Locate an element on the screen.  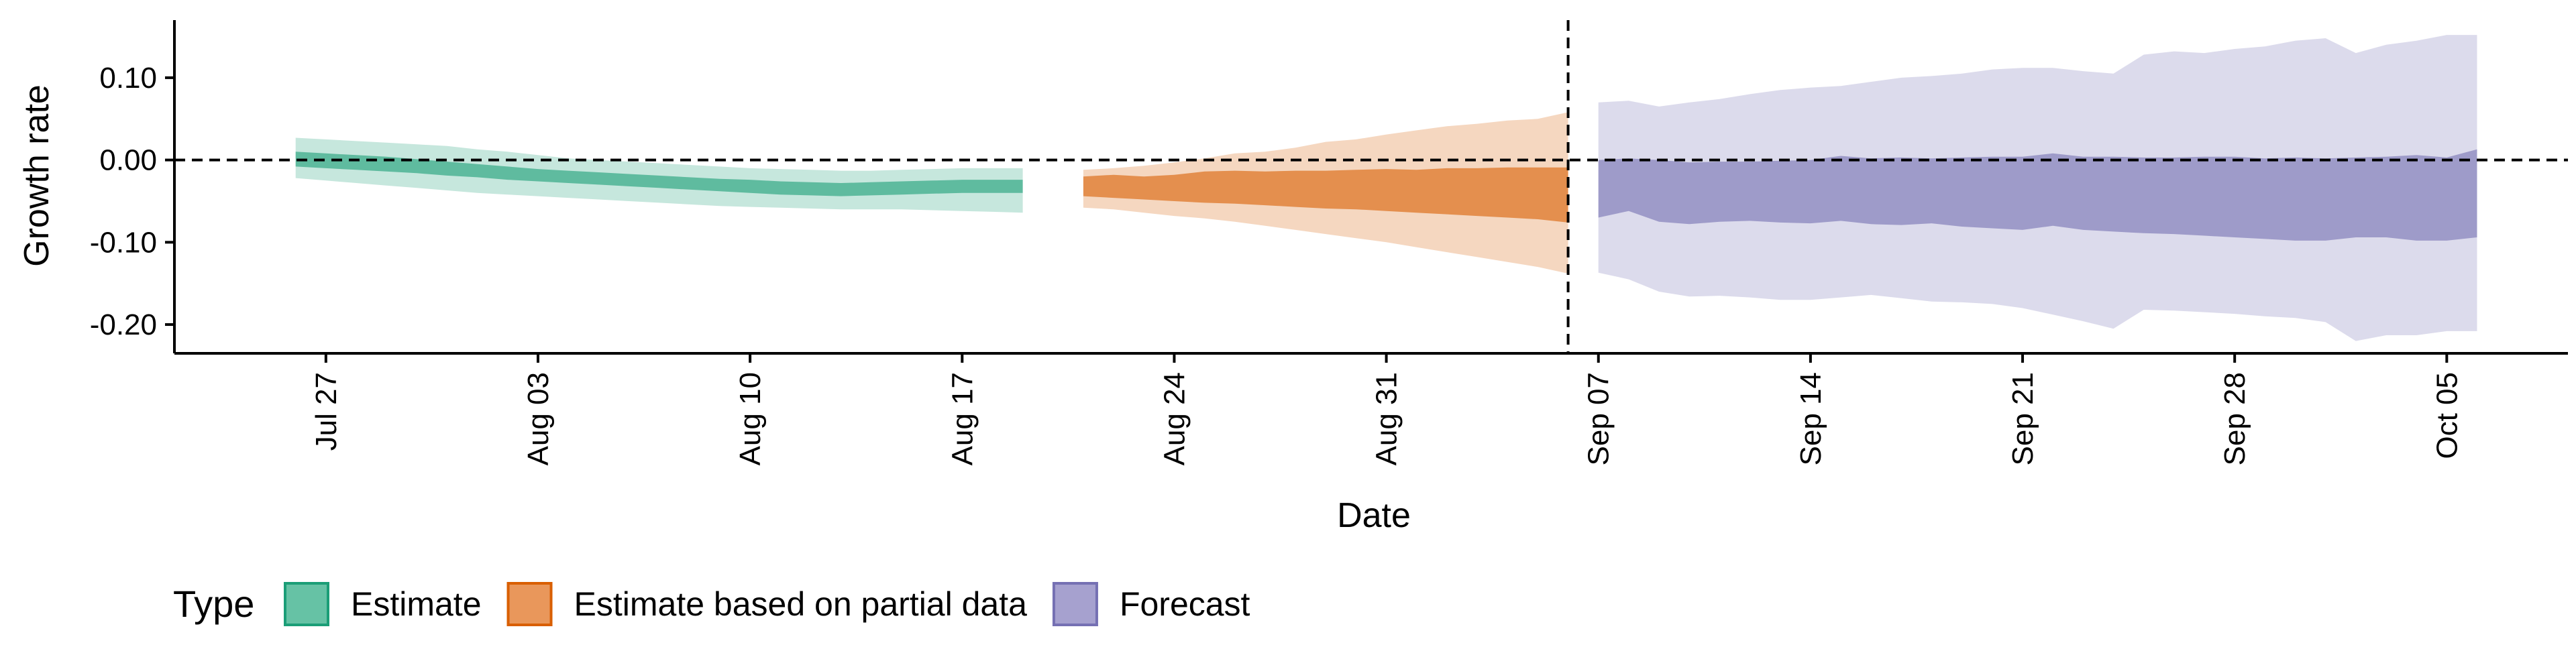
x-tick-label: Jul 27 is located at coordinates (326, 411).